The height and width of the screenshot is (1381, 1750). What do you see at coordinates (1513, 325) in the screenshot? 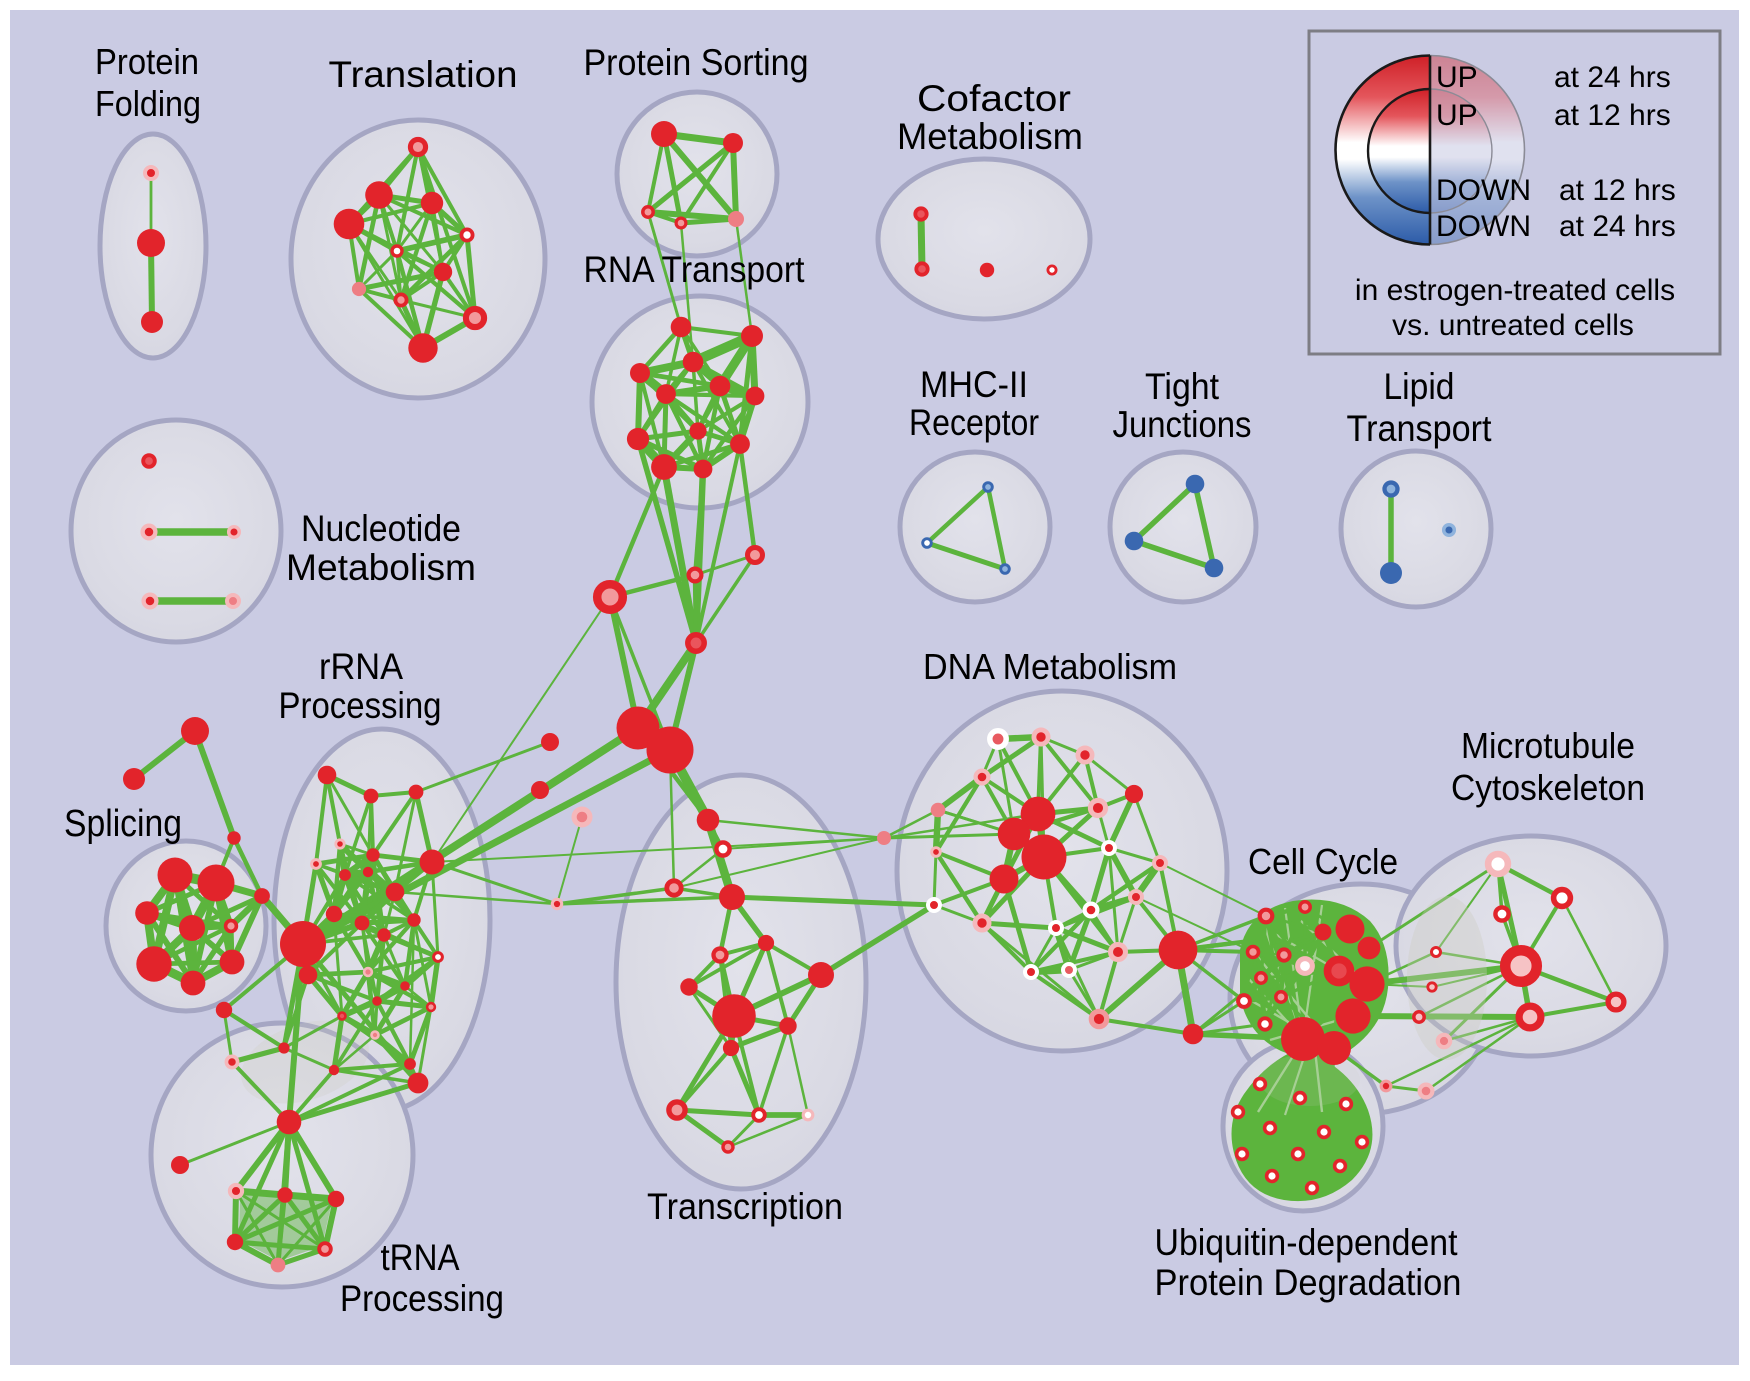
I see `svg-text: vs. untreated cells` at bounding box center [1513, 325].